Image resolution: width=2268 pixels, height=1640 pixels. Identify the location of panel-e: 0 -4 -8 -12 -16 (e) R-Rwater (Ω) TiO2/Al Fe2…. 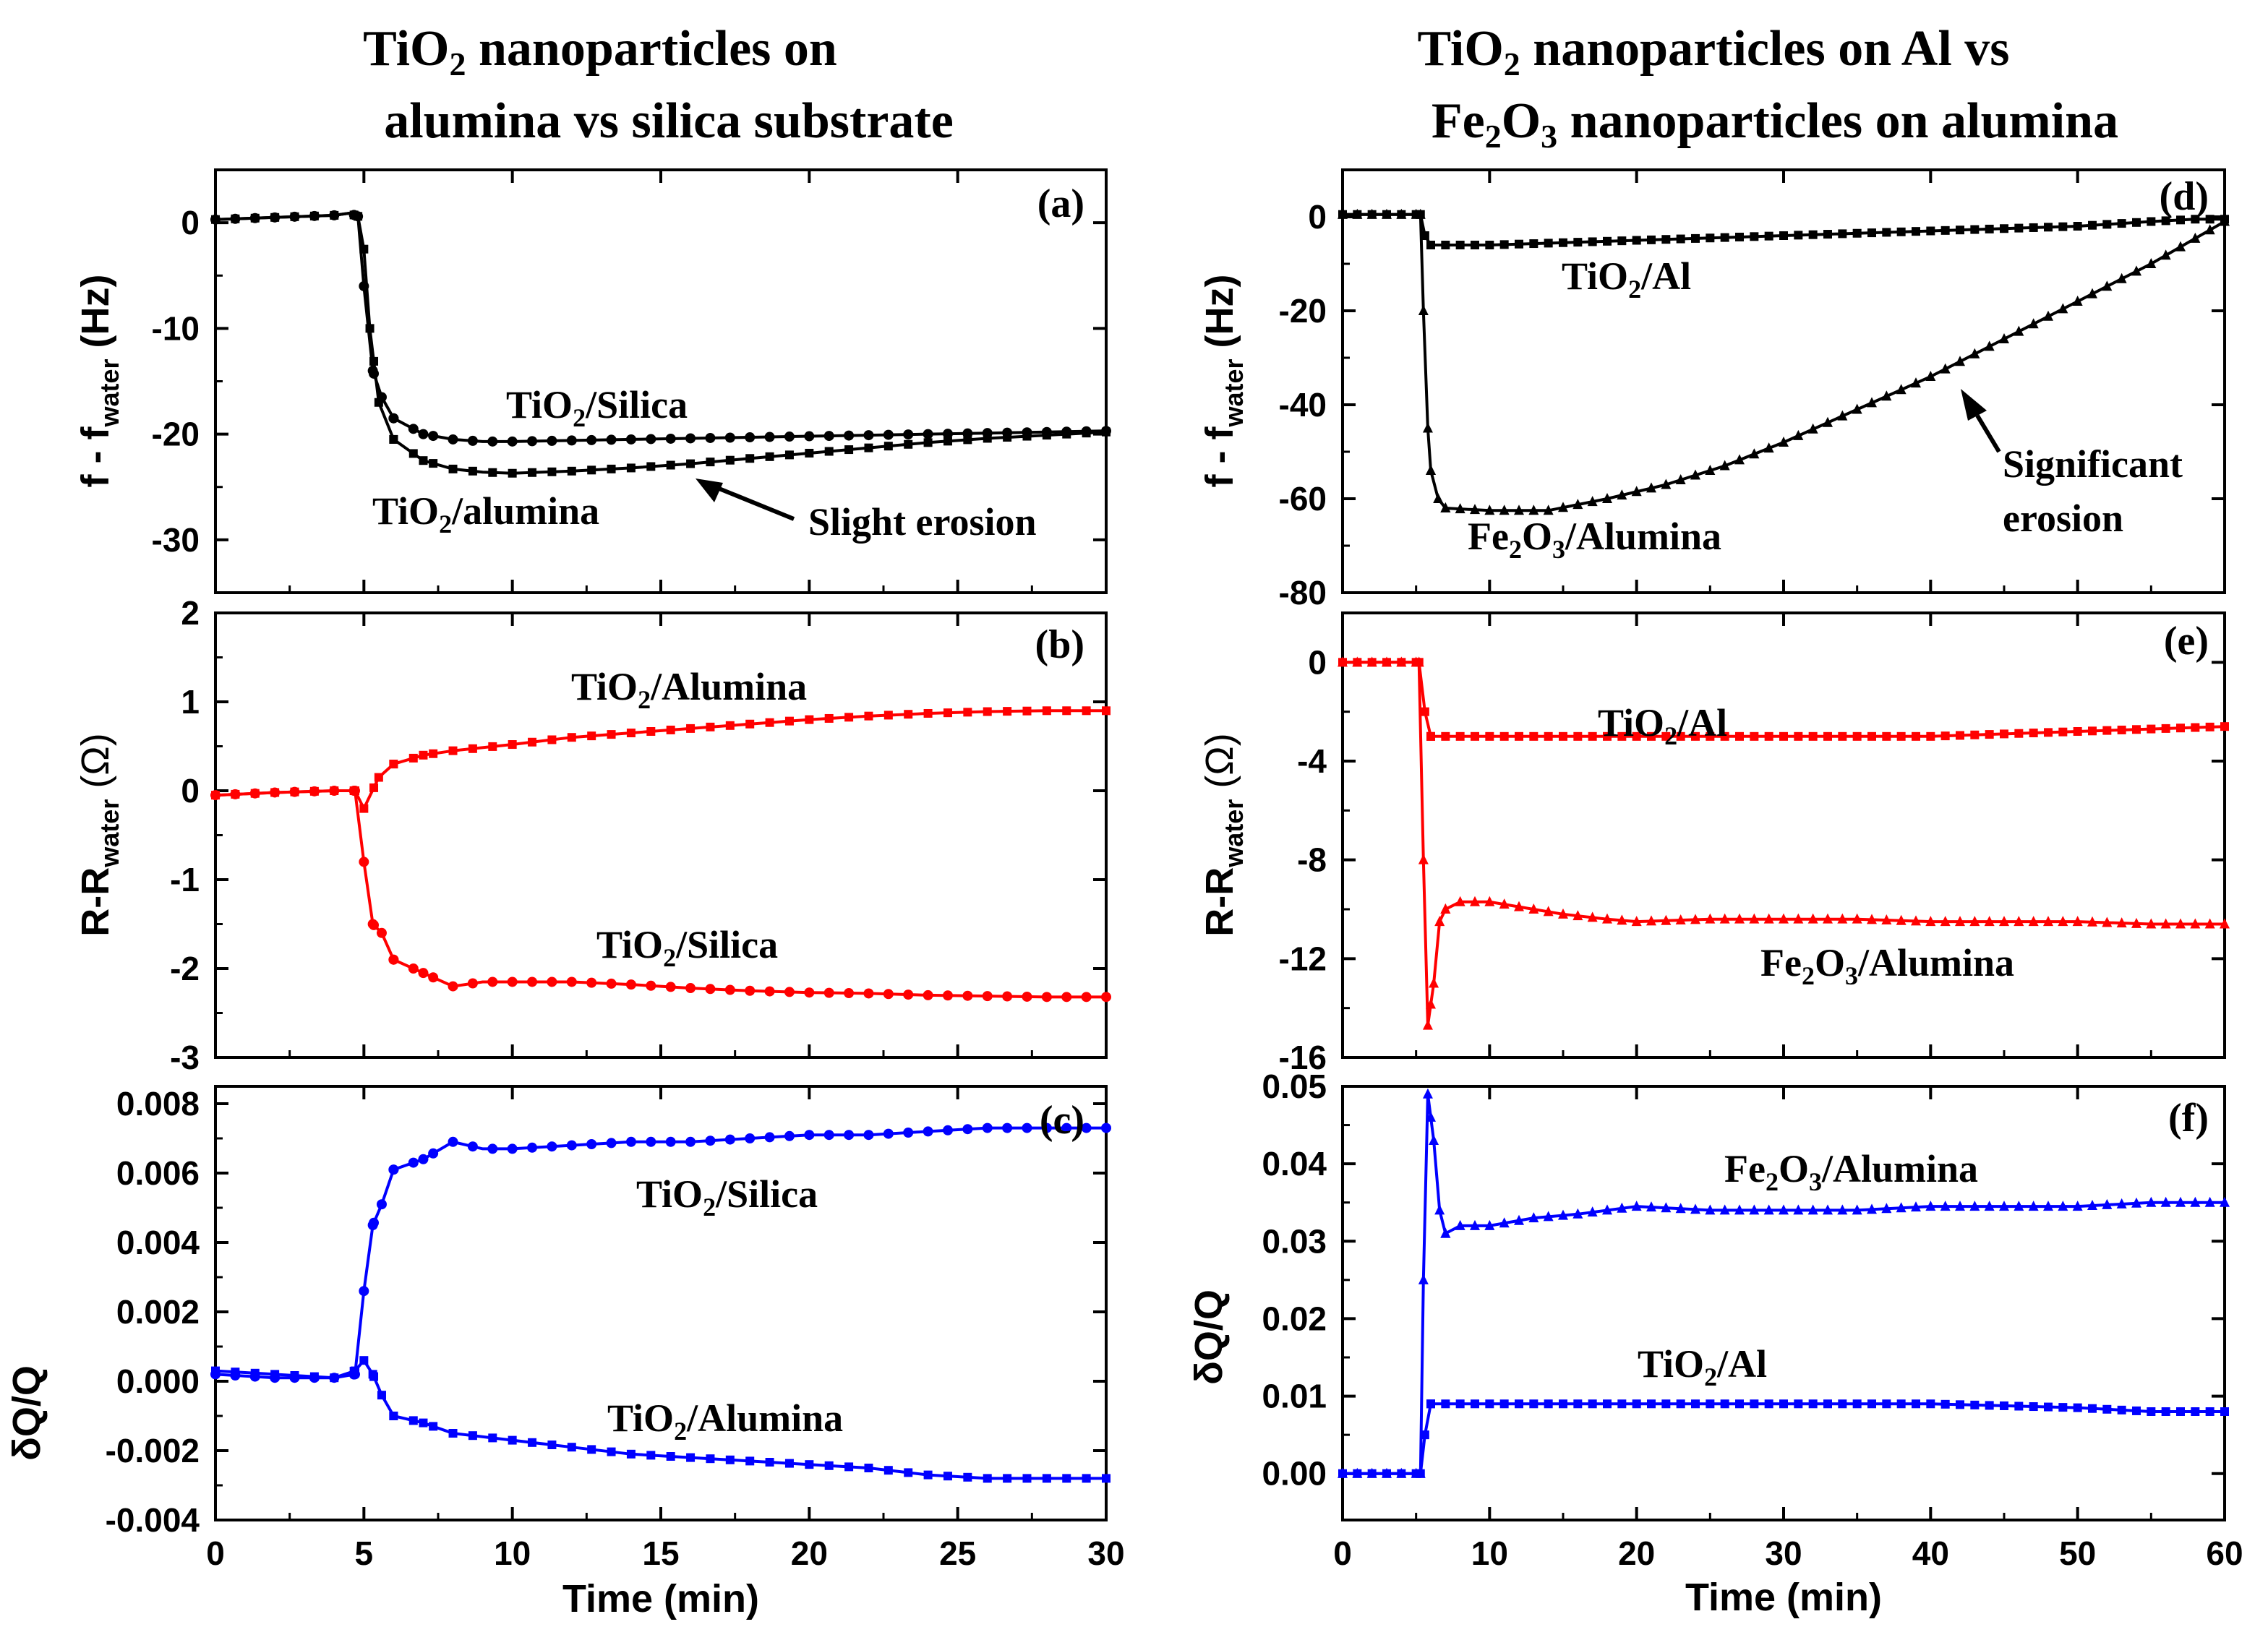
(1714, 843).